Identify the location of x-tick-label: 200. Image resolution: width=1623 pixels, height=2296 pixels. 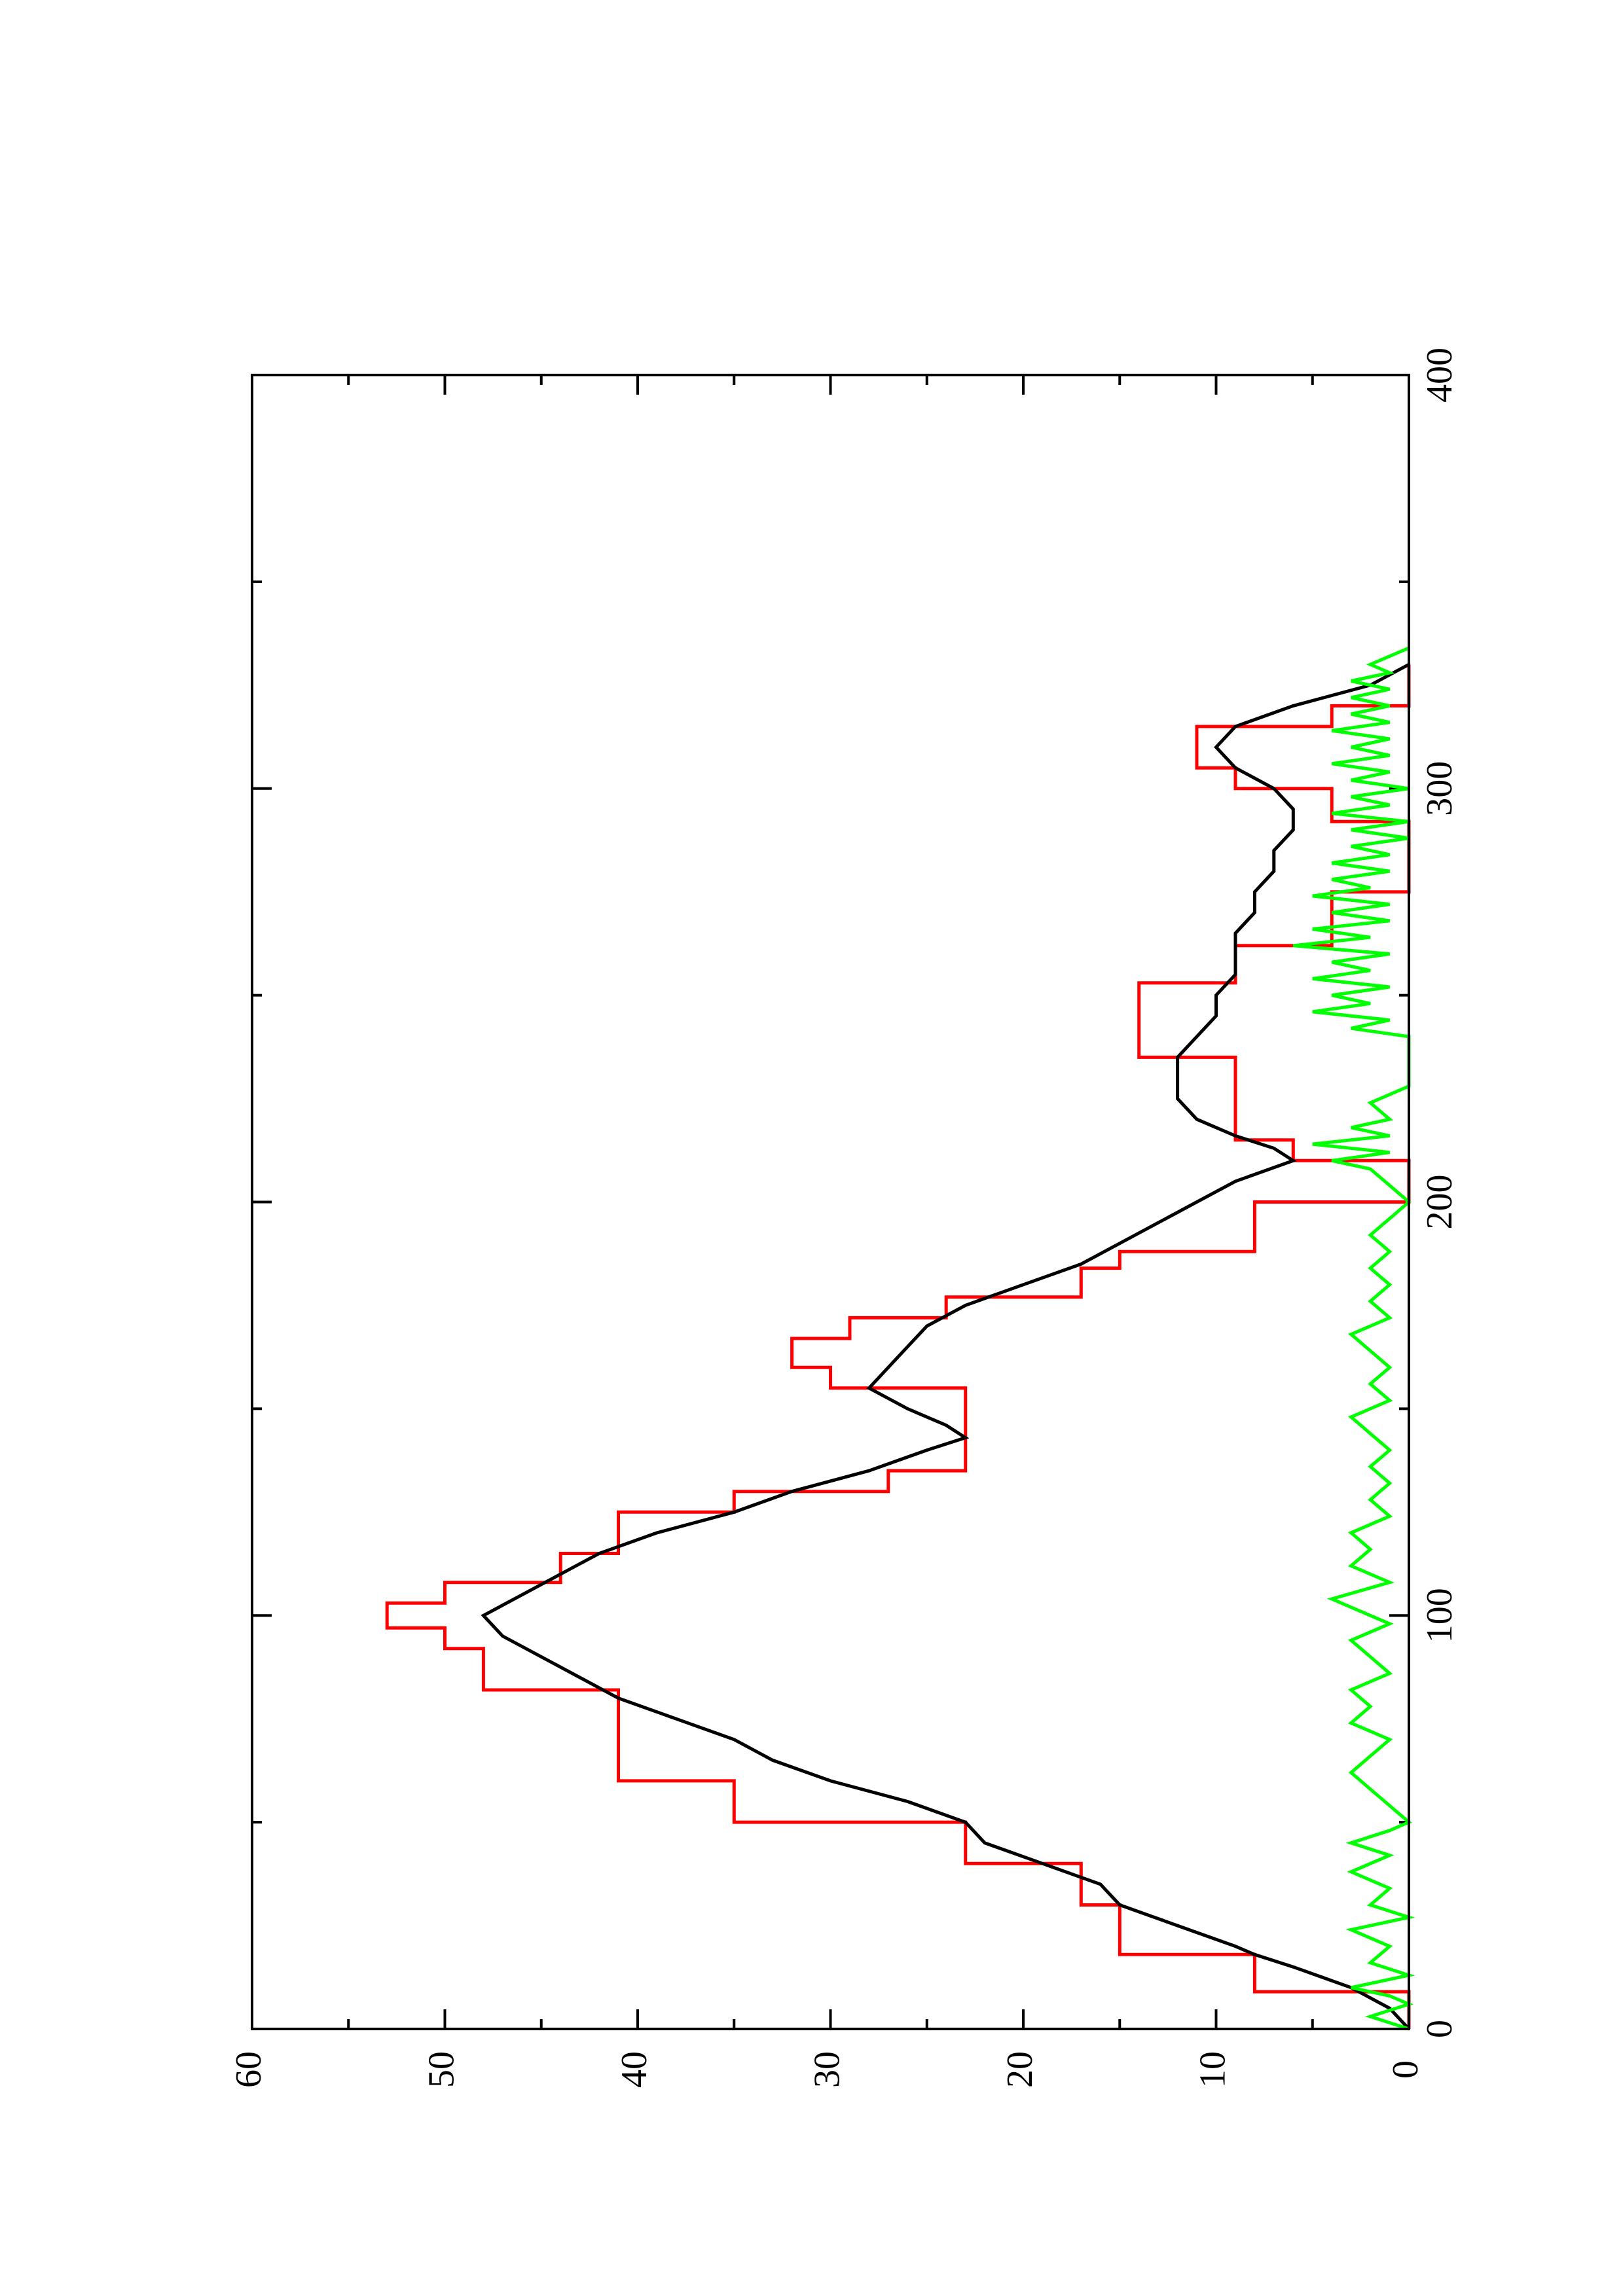
(1439, 1202).